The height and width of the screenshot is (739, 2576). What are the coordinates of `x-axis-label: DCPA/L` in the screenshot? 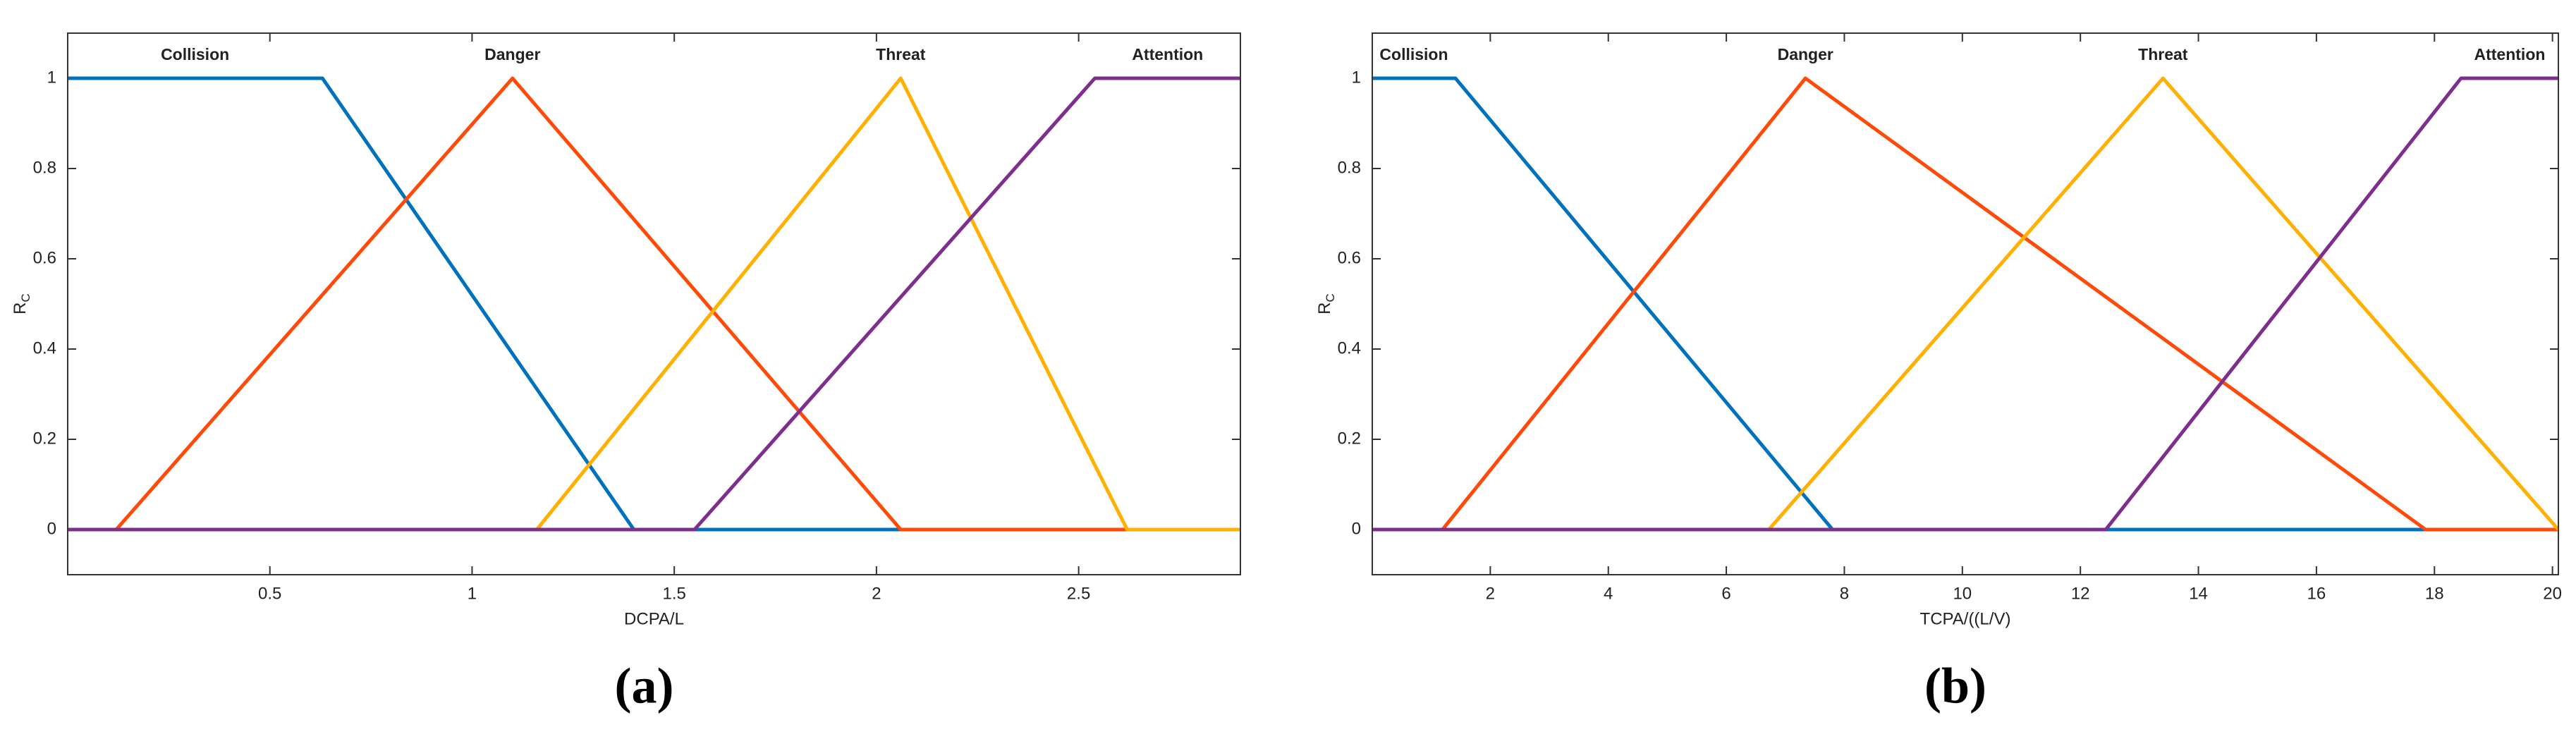 It's located at (654, 618).